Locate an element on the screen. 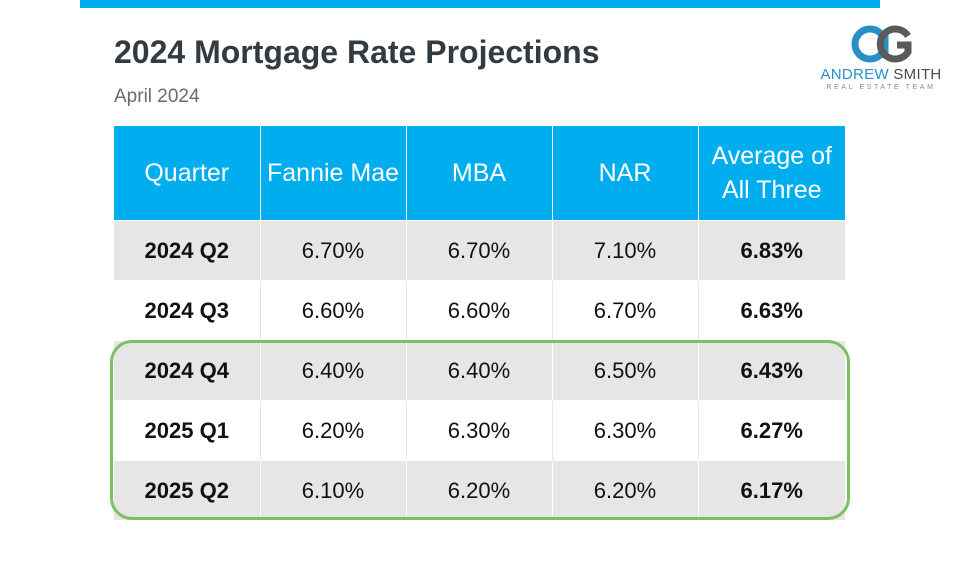 The width and height of the screenshot is (960, 588). cell-fannie-mae: 6.60% is located at coordinates (332, 310).